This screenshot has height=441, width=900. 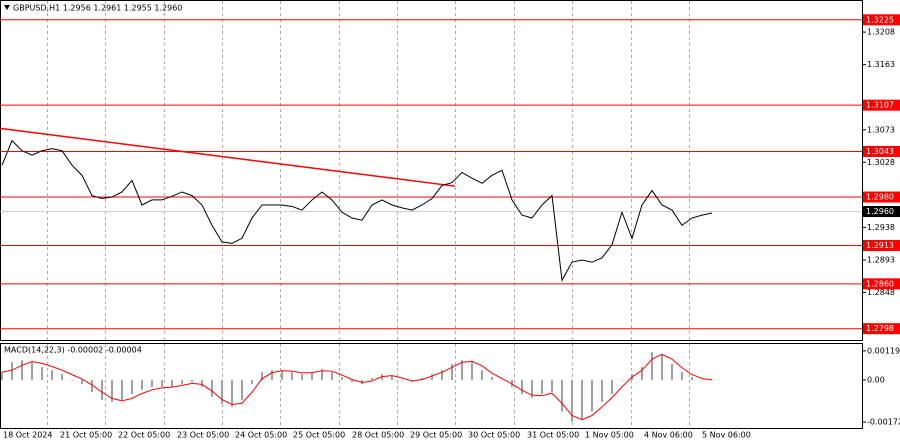 I want to click on level-label: 1.2798, so click(x=880, y=328).